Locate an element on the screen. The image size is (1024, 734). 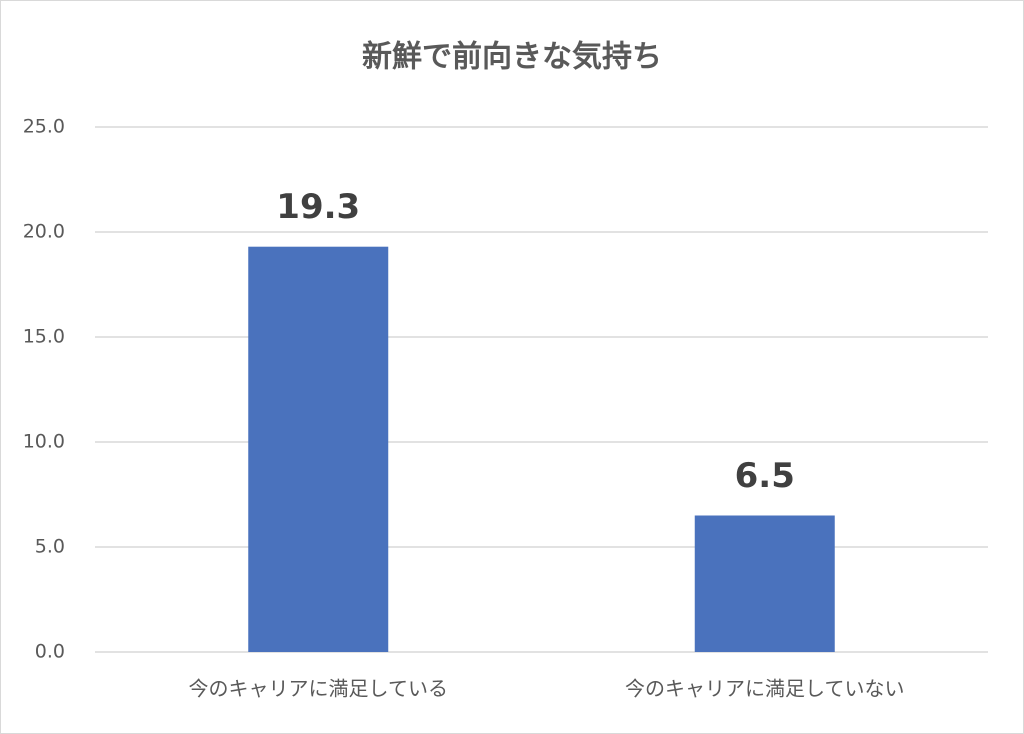
y-tick-label: 25.0 is located at coordinates (44, 127).